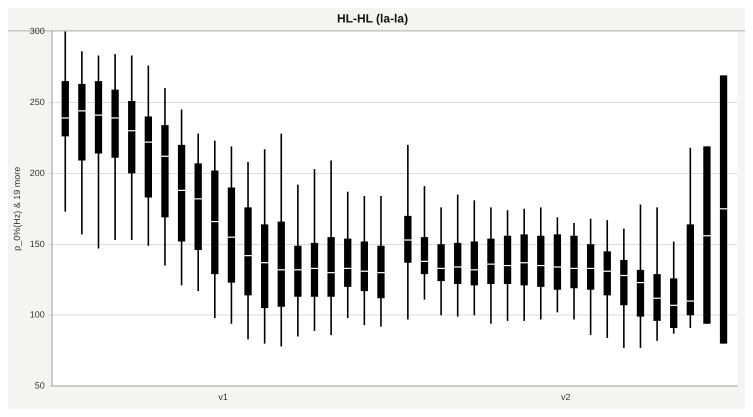 Image resolution: width=753 pixels, height=417 pixels. What do you see at coordinates (17, 208) in the screenshot?
I see `y-axis-title: p_0%(Hz) & 19 more` at bounding box center [17, 208].